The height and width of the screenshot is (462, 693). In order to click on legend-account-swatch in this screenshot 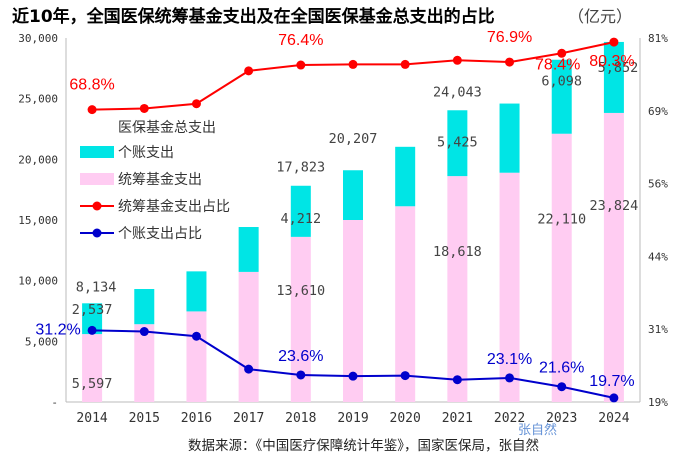, I will do `click(97, 152)`.